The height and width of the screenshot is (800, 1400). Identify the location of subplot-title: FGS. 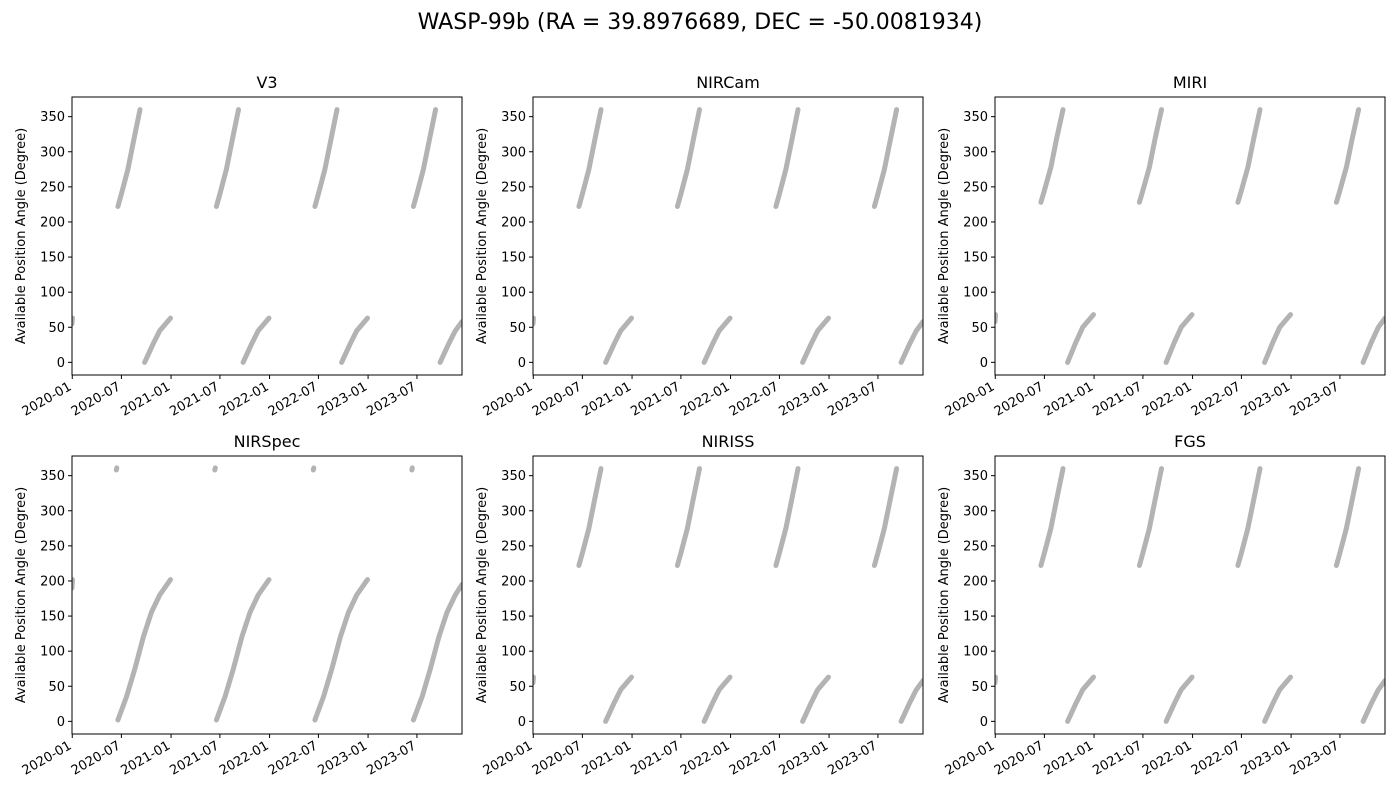
(1190, 441).